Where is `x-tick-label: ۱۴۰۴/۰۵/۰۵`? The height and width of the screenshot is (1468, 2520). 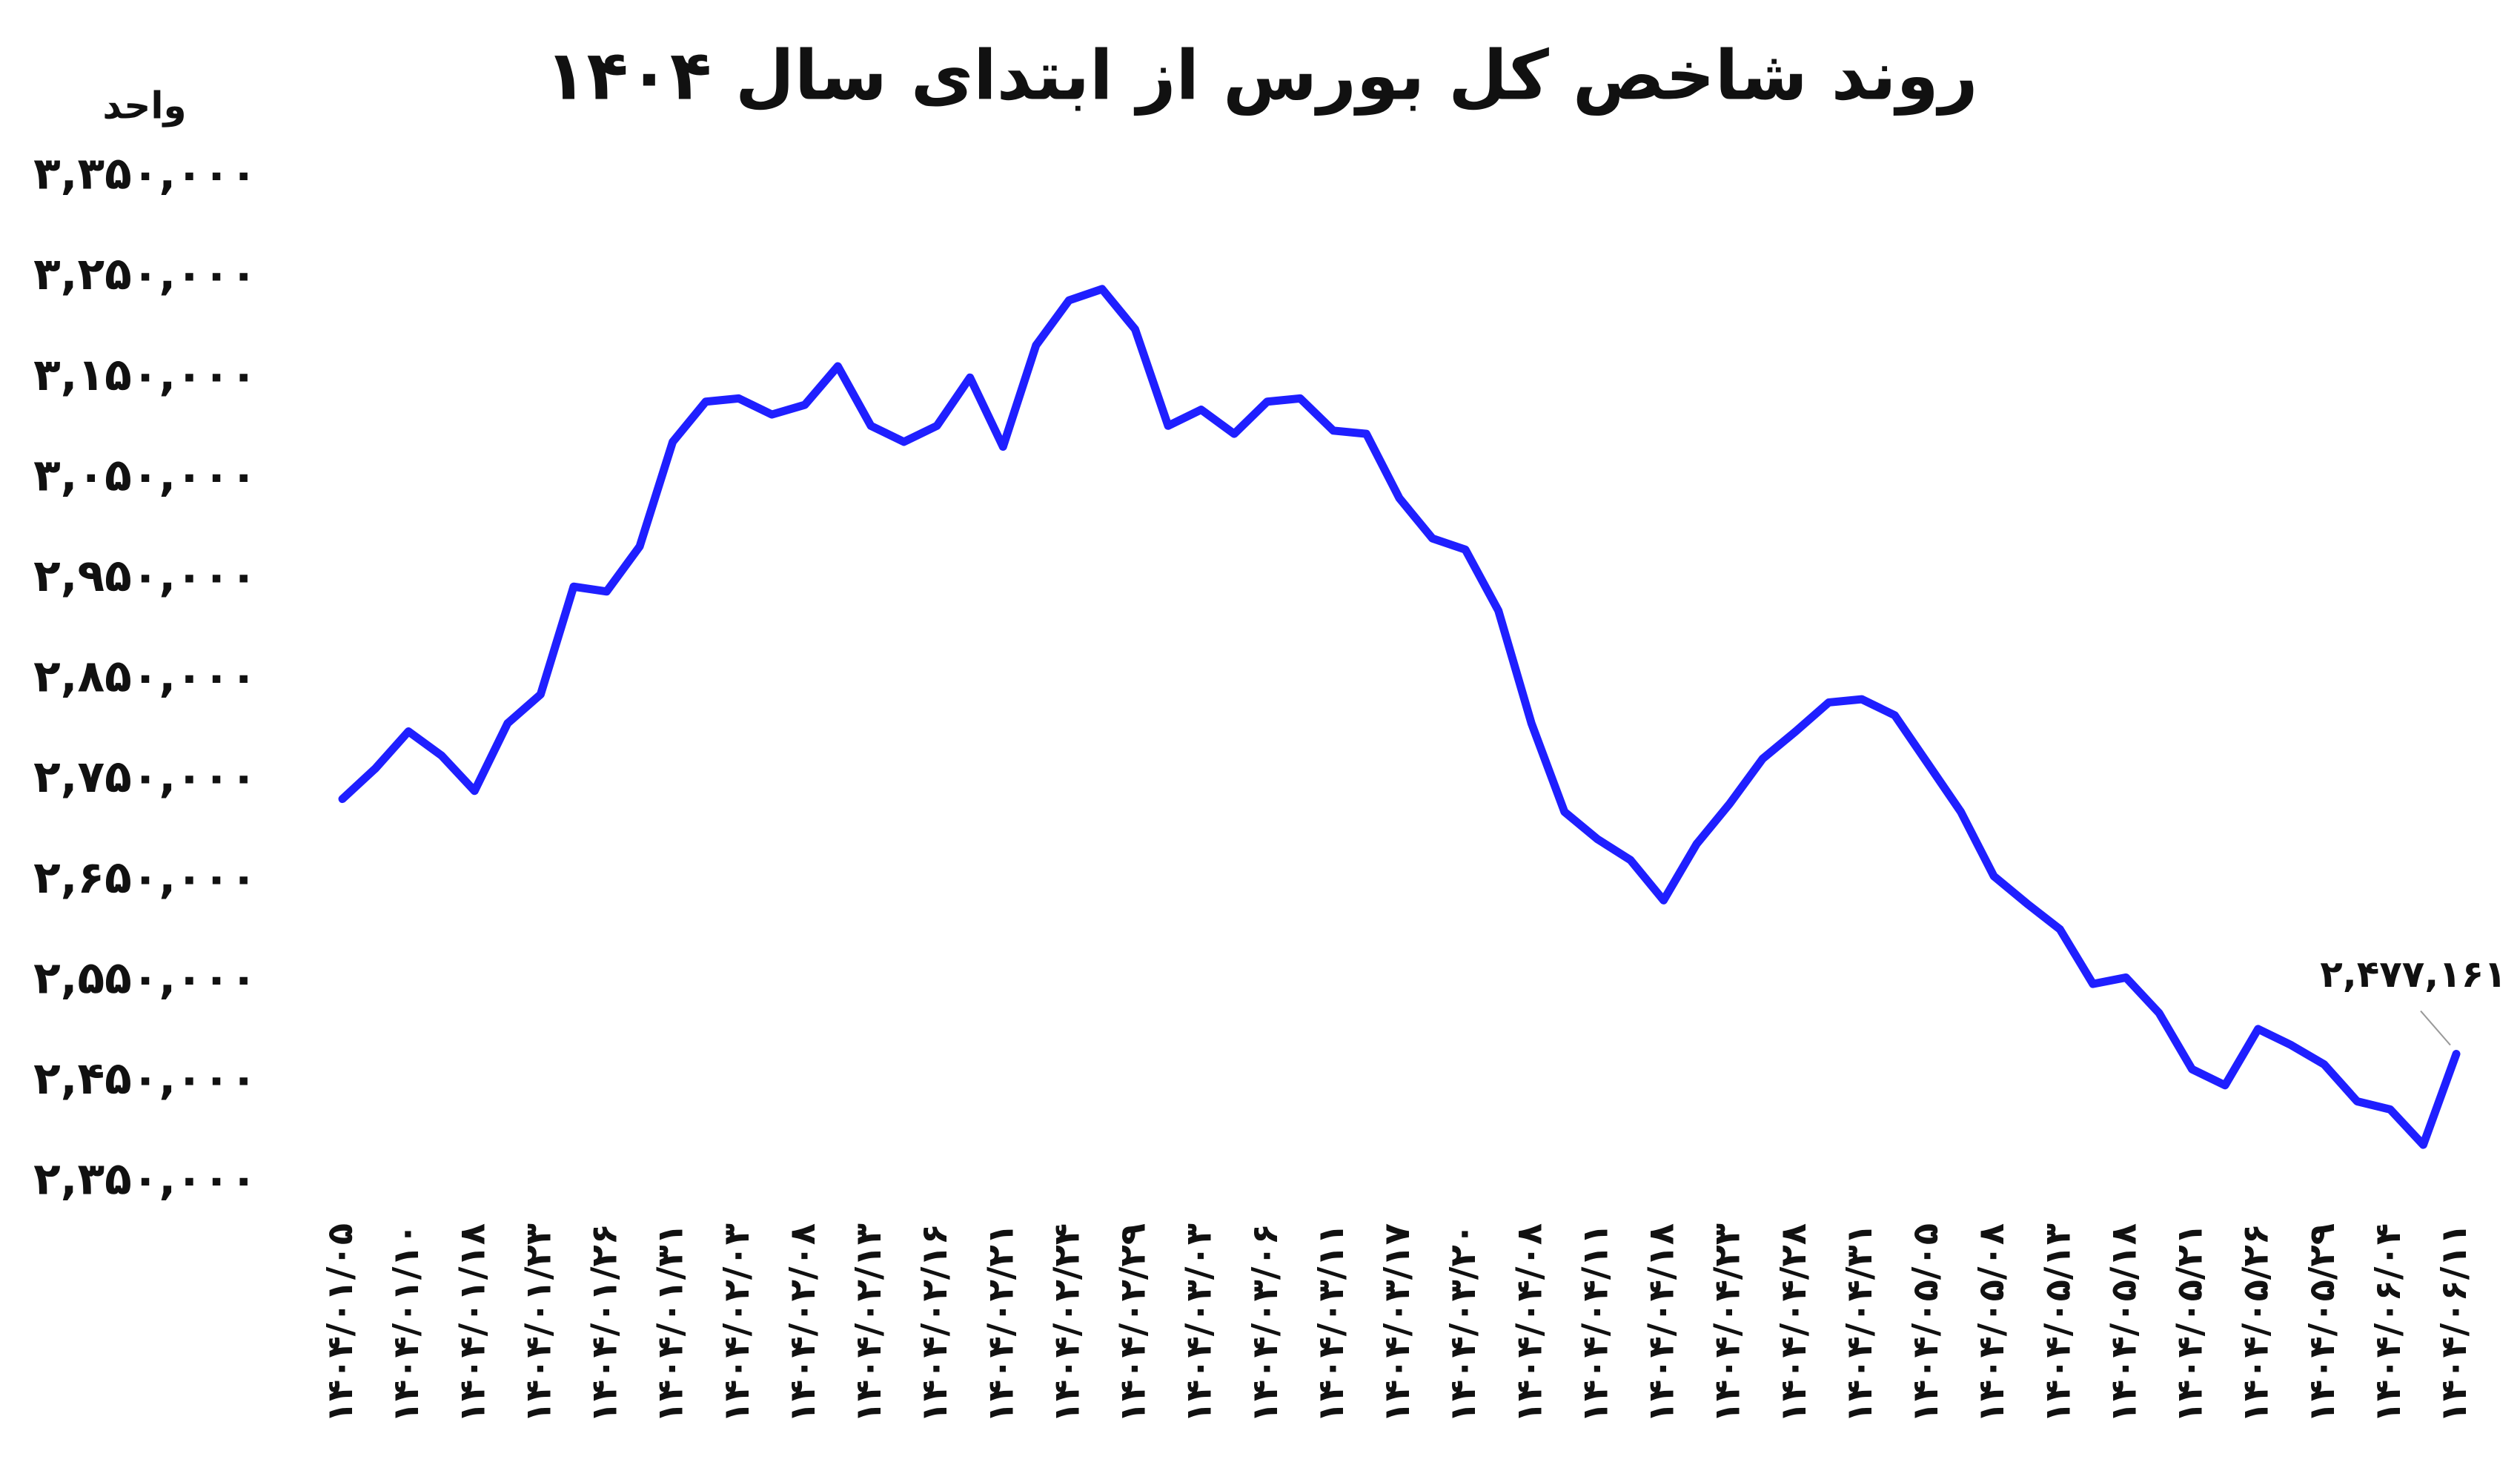 x-tick-label: ۱۴۰۴/۰۵/۰۵ is located at coordinates (1926, 1323).